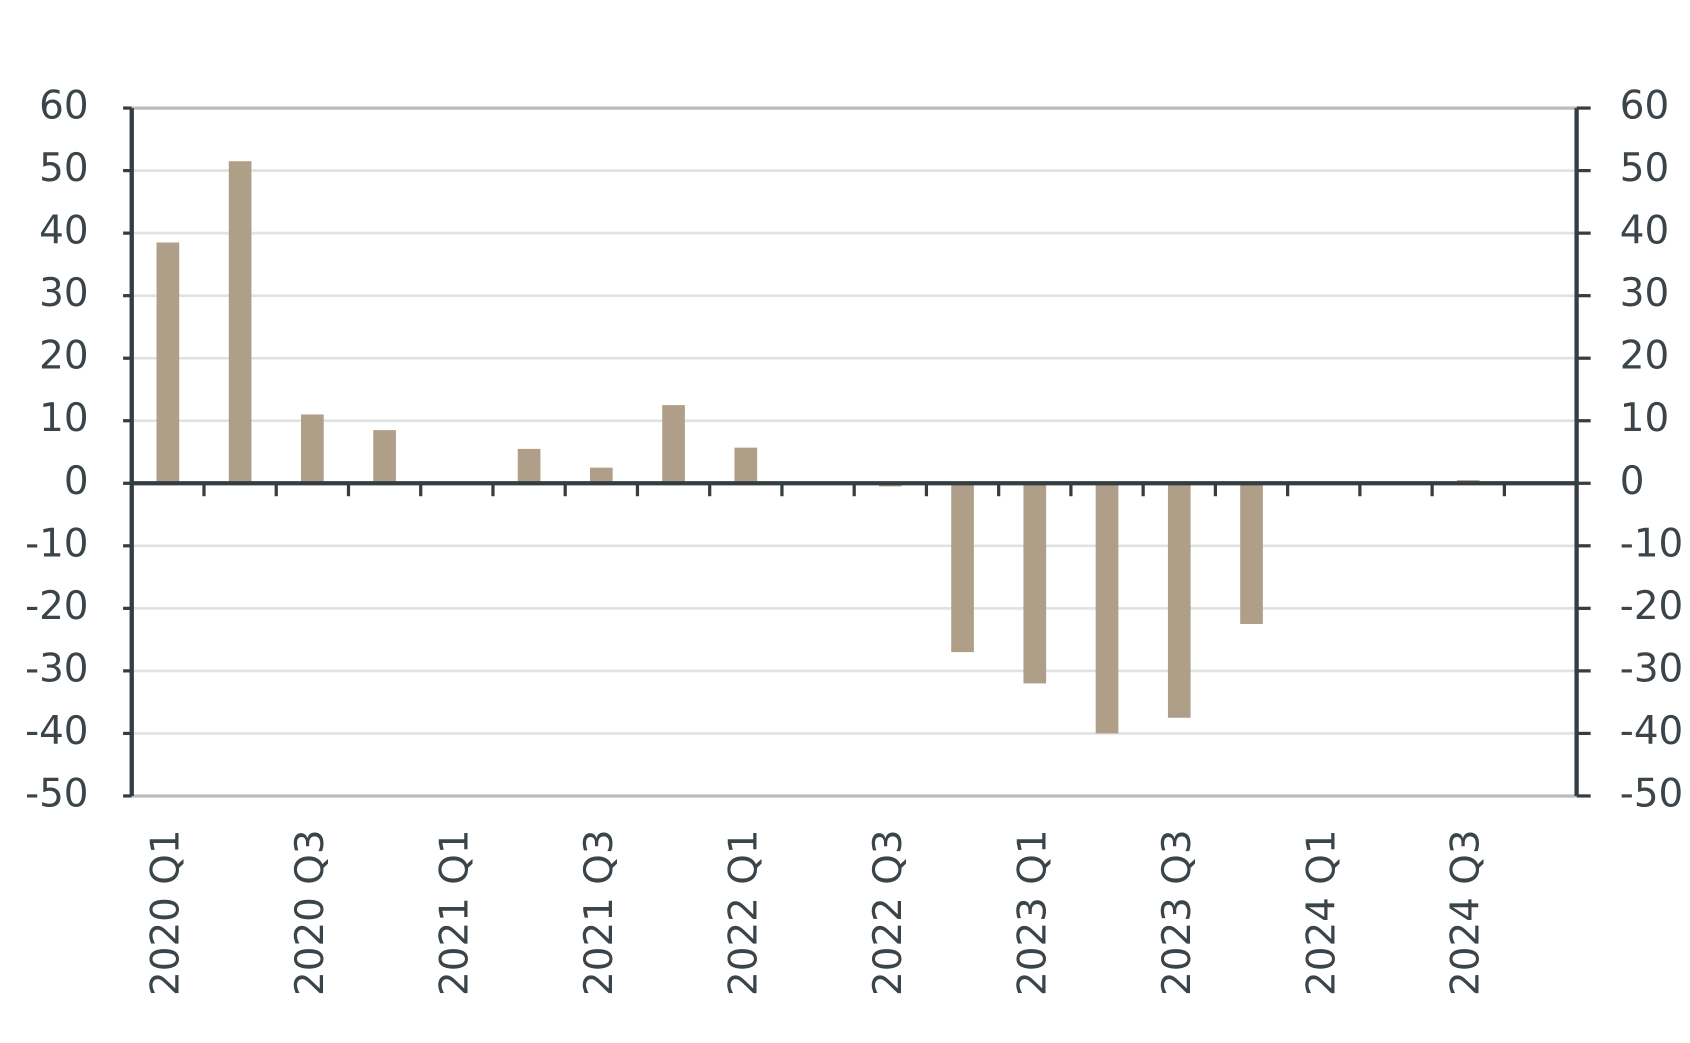  What do you see at coordinates (56, 543) in the screenshot?
I see `y-tick-label: -10` at bounding box center [56, 543].